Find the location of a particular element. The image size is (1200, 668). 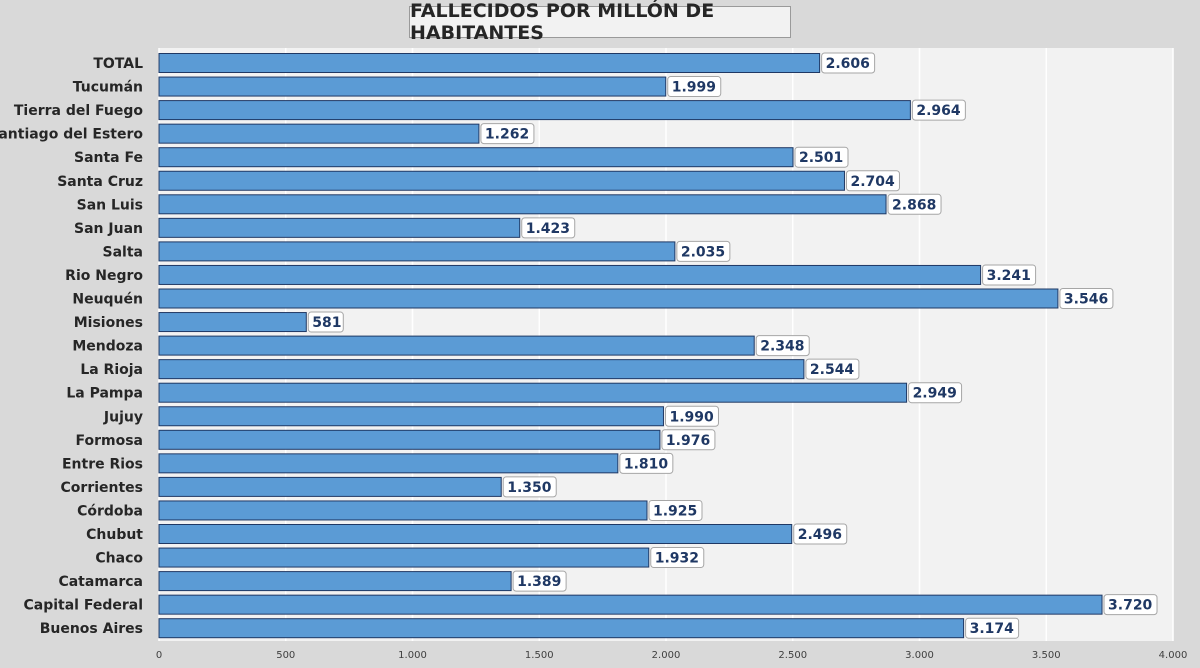

x-tick-label: 3.500 is located at coordinates (1046, 655).